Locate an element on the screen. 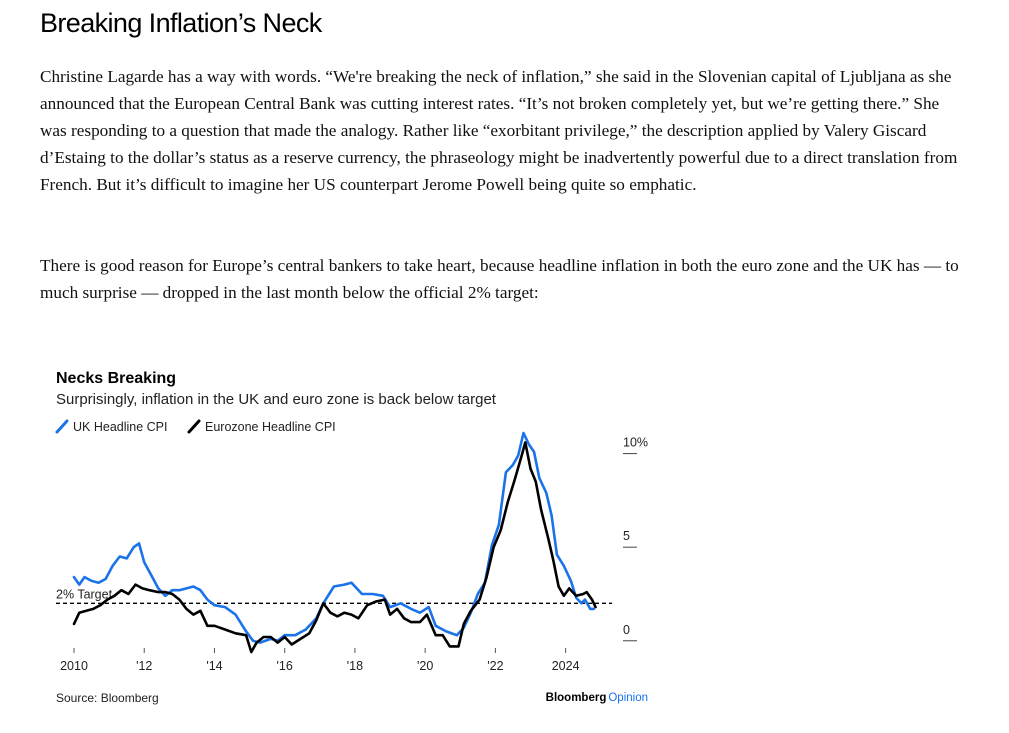 This screenshot has width=1009, height=733. chart-source: Source: Bloomberg is located at coordinates (107, 698).